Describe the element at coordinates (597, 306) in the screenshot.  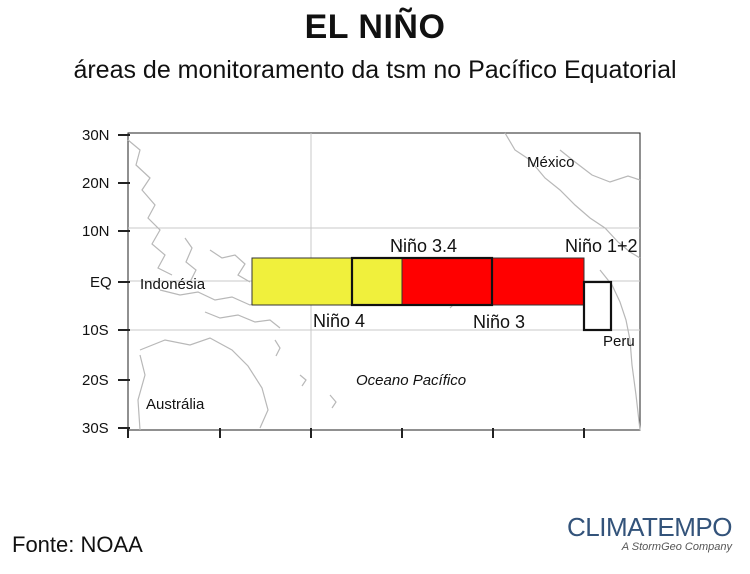
I see `region-nino12` at that location.